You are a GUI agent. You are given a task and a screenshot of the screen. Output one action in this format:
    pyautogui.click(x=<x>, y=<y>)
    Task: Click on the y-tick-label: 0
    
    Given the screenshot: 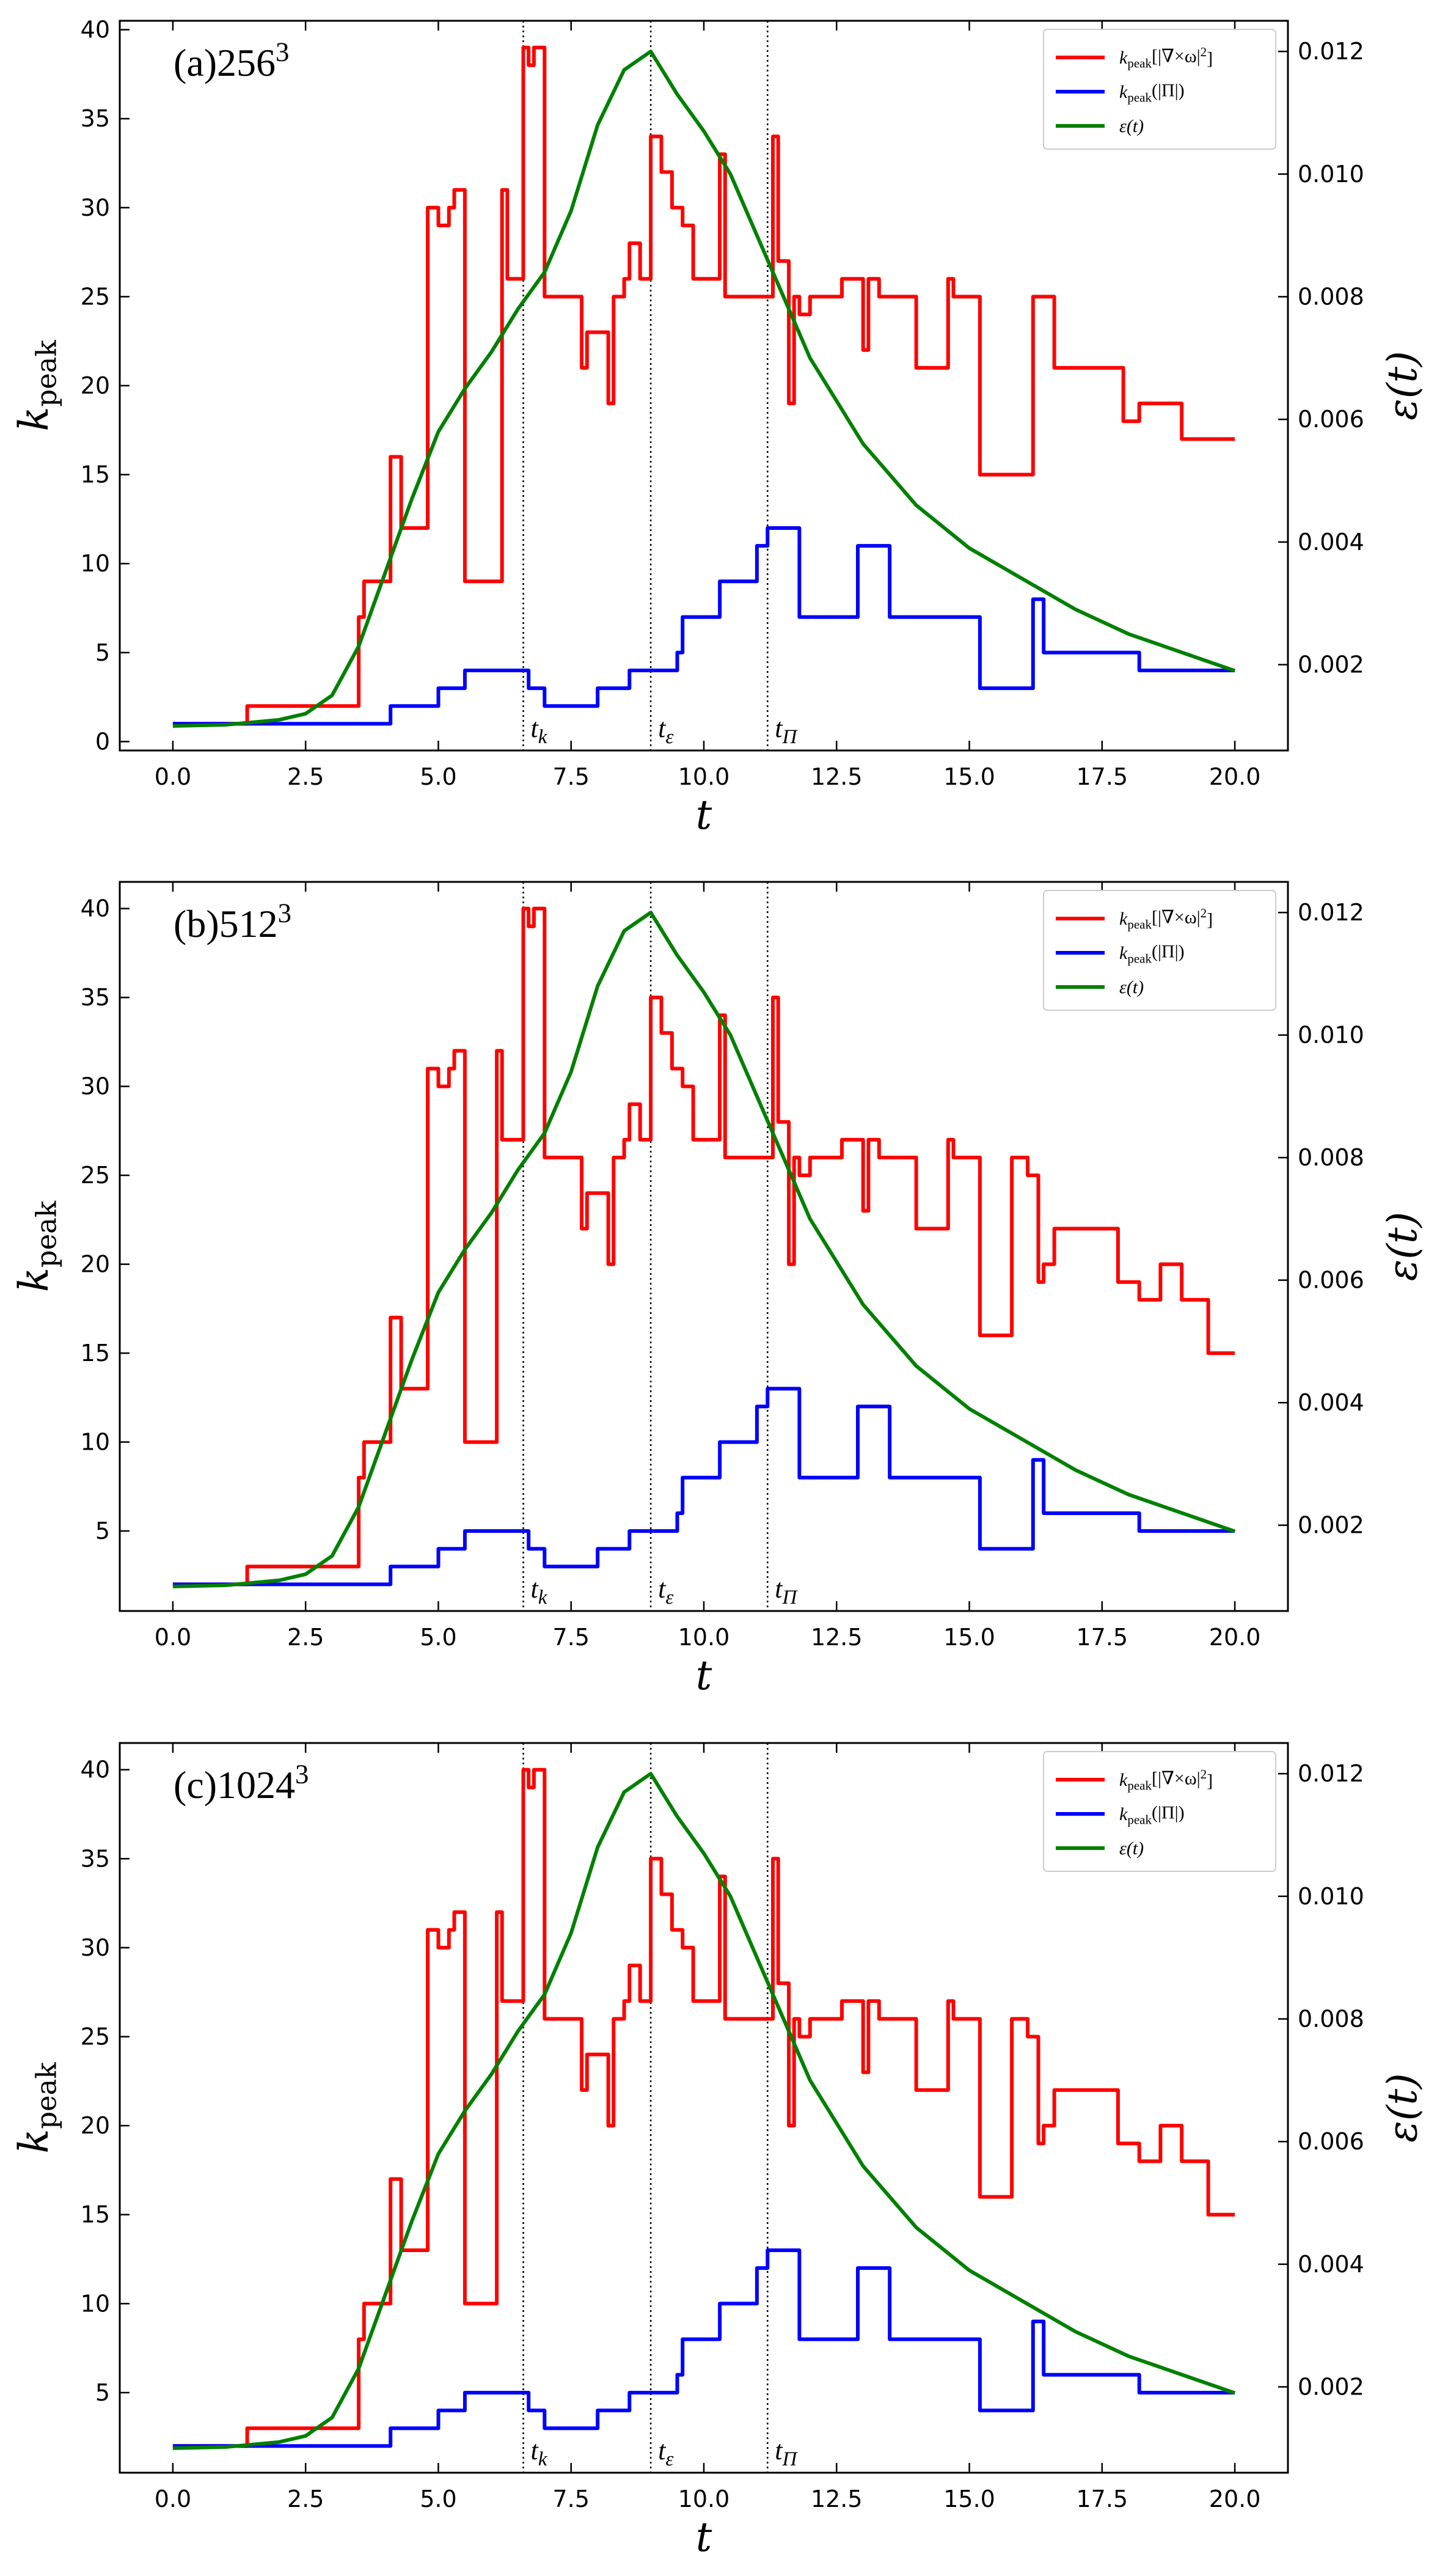 What is the action you would take?
    pyautogui.click(x=102, y=741)
    